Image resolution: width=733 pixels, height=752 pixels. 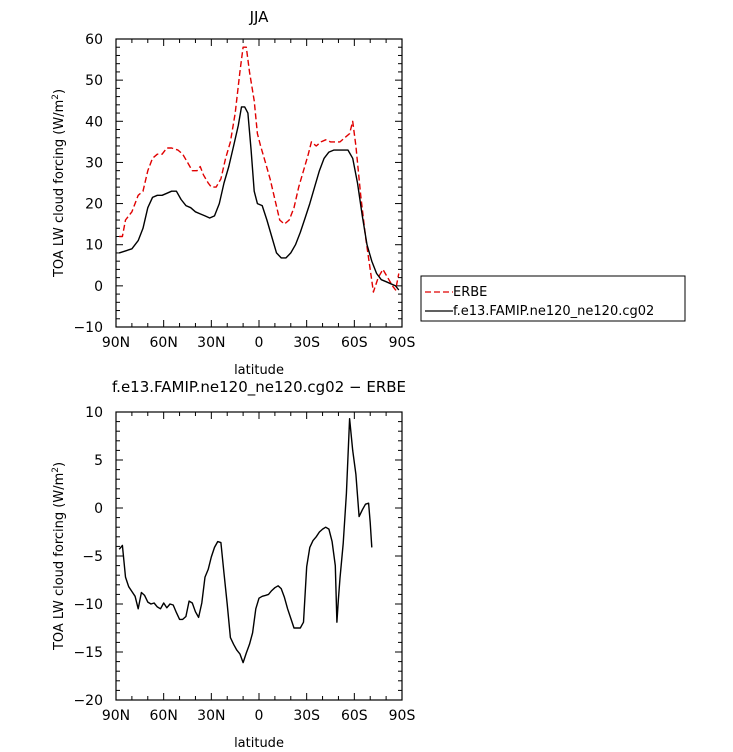 I want to click on top-x-tick-label: 0, so click(x=259, y=343).